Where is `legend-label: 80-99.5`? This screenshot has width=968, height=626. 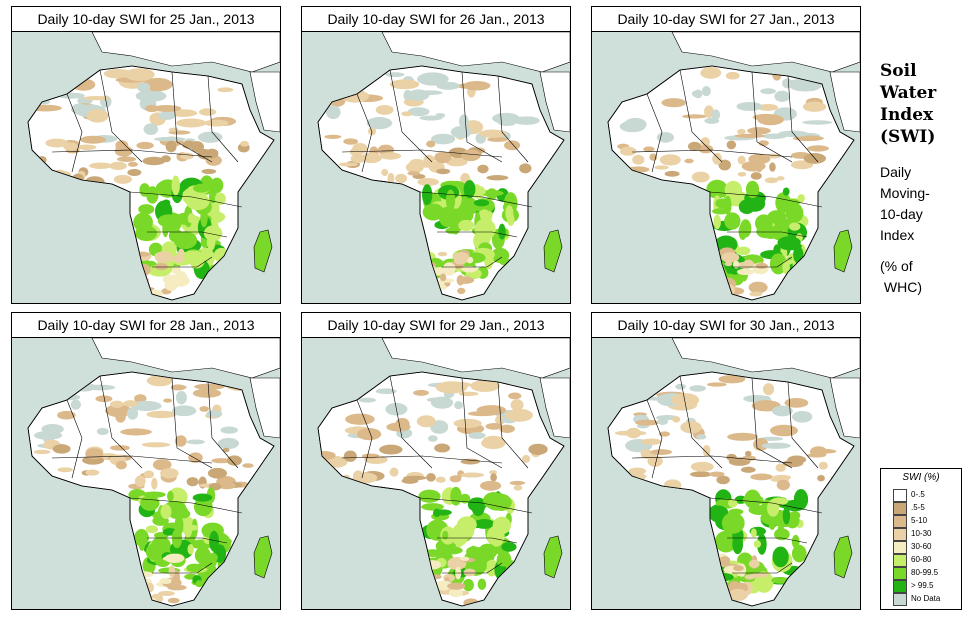
legend-label: 80-99.5 is located at coordinates (925, 572).